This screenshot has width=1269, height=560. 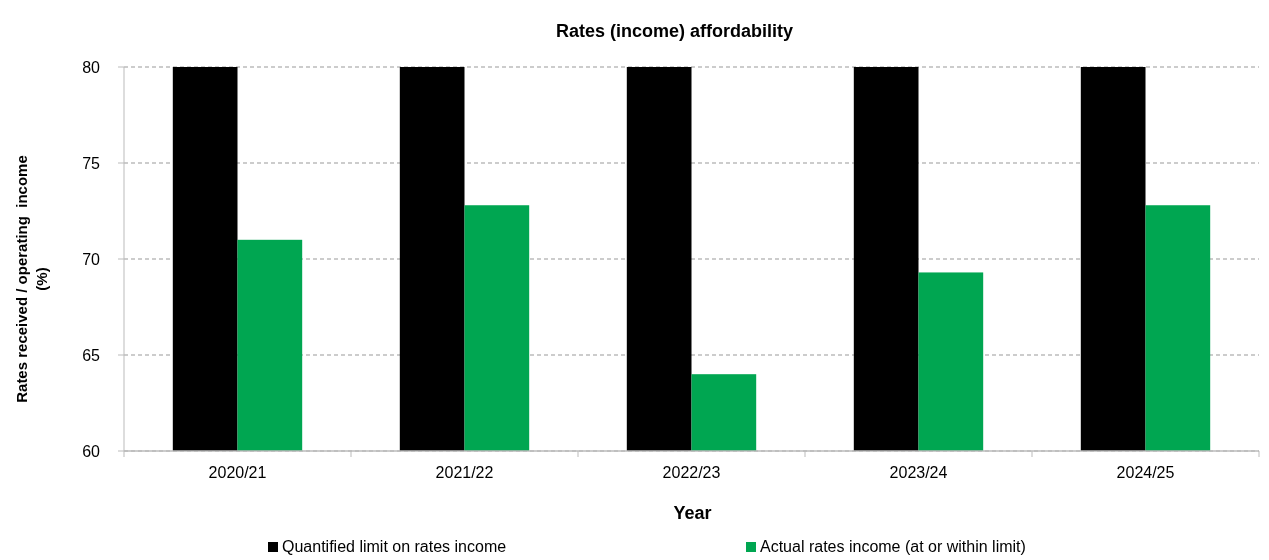 What do you see at coordinates (31, 279) in the screenshot?
I see `y-axis-title: Rates received / operating income (%)` at bounding box center [31, 279].